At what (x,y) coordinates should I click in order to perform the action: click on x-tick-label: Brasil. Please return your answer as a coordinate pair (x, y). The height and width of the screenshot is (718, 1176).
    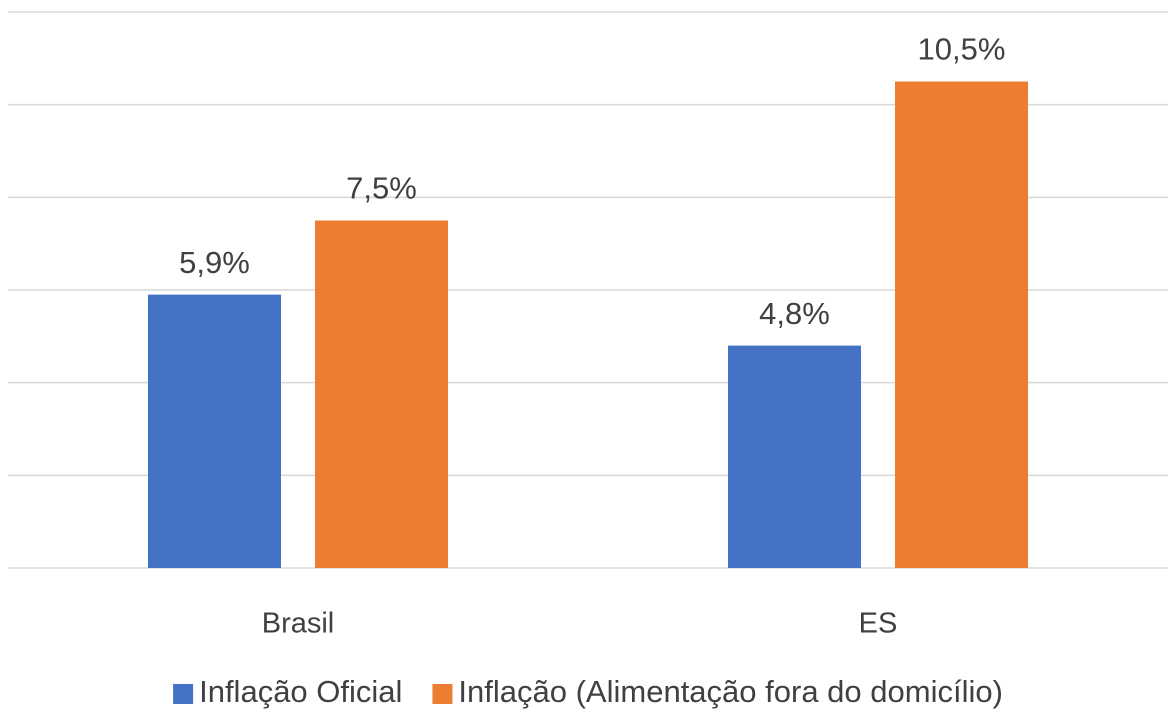
    Looking at the image, I should click on (298, 624).